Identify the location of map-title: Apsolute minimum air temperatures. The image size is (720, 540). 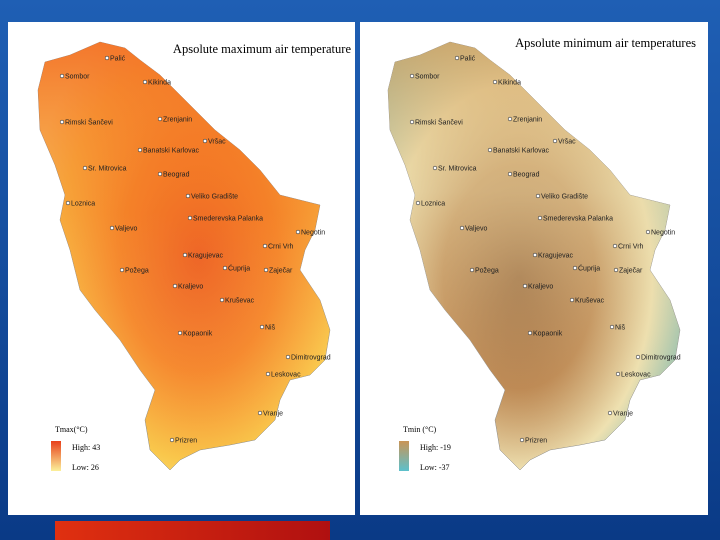
(605, 43).